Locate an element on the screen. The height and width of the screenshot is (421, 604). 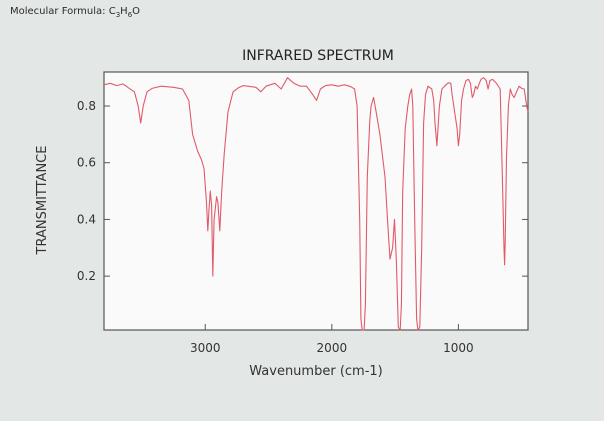
x-tick-label: 2000 is located at coordinates (332, 348).